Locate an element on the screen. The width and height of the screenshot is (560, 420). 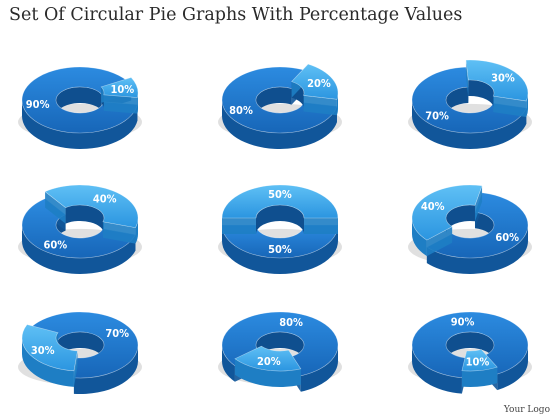
donut-chart-6: 60% 40% is located at coordinates (470, 229).